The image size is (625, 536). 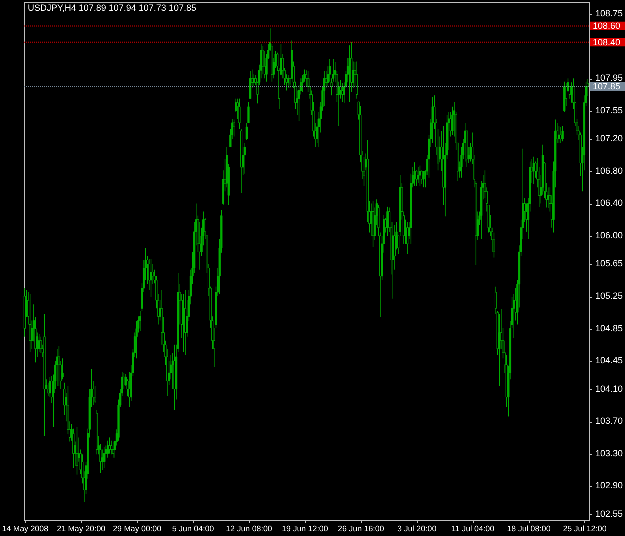 I want to click on y-tick-label: 103.70, so click(x=610, y=421).